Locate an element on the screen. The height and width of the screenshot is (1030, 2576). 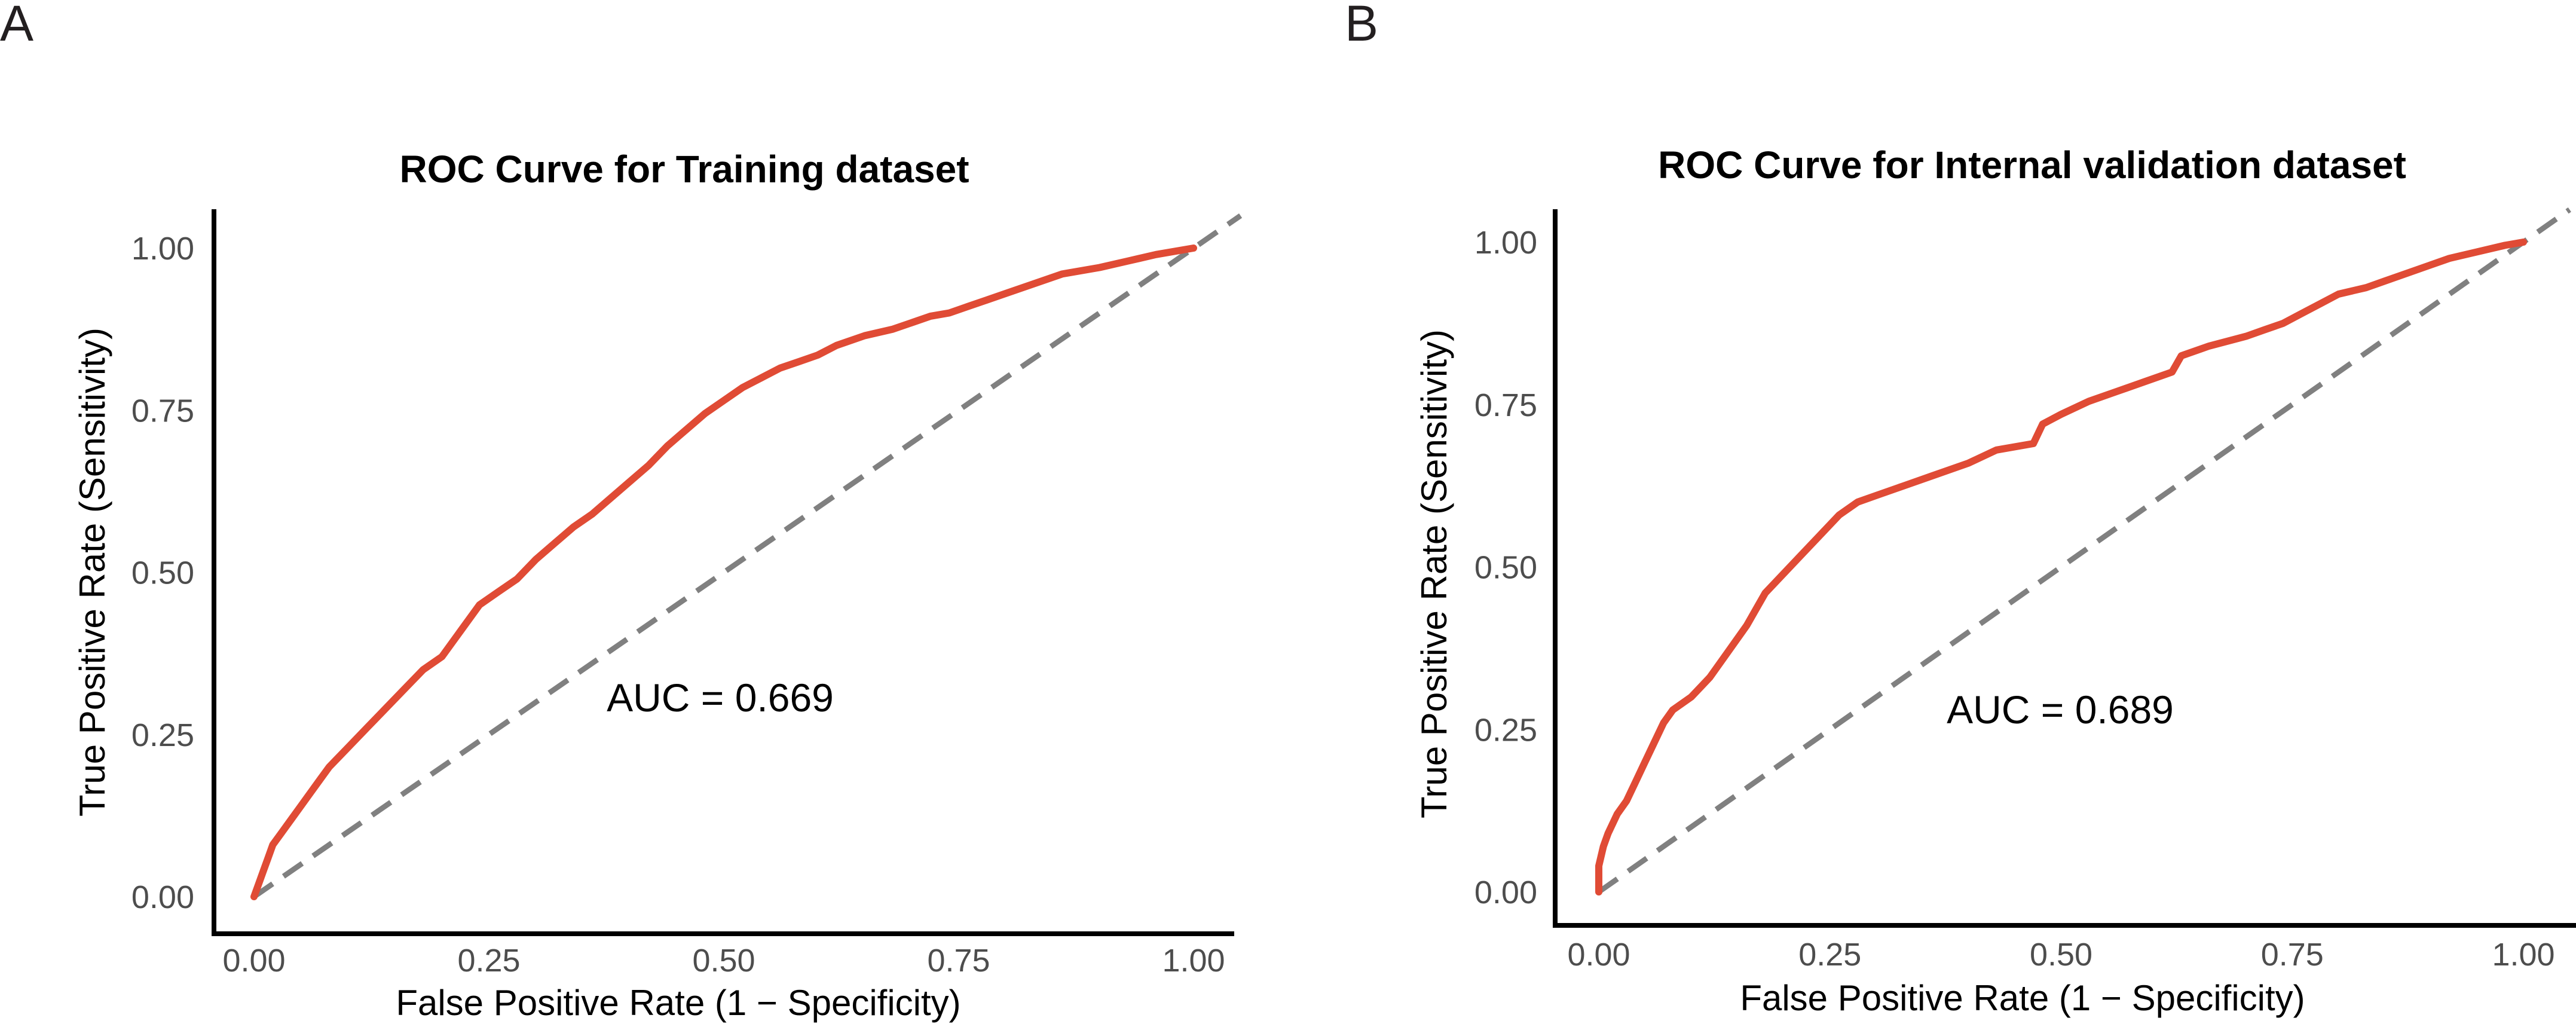
y-axis-title-b: True Positive Rate (Sensitivity) is located at coordinates (1434, 574).